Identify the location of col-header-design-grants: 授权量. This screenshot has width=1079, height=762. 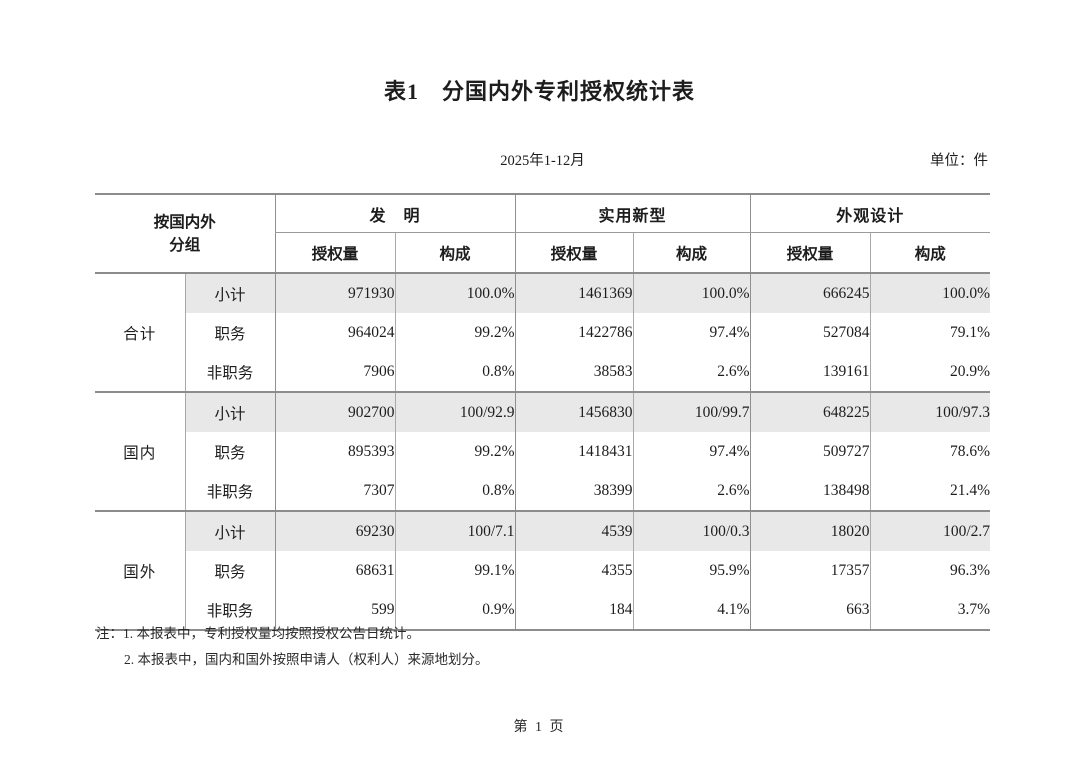
(810, 253).